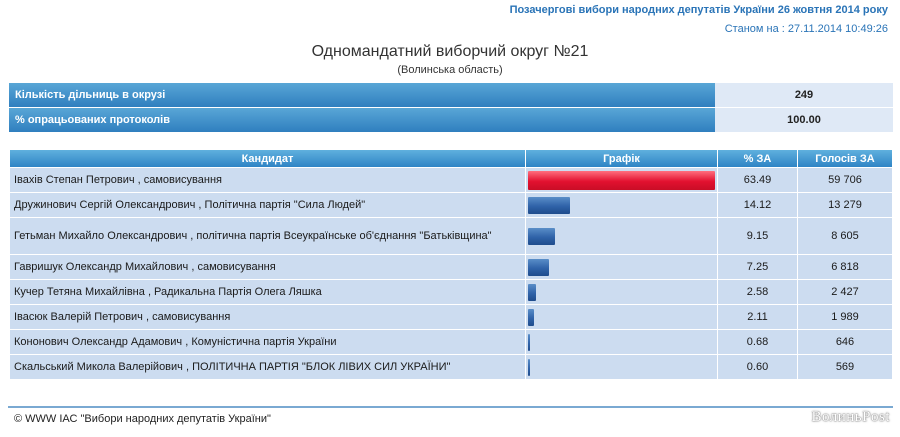  Describe the element at coordinates (101, 267) in the screenshot. I see `candidate-name: Гавришук Олександр Михайлович` at that location.